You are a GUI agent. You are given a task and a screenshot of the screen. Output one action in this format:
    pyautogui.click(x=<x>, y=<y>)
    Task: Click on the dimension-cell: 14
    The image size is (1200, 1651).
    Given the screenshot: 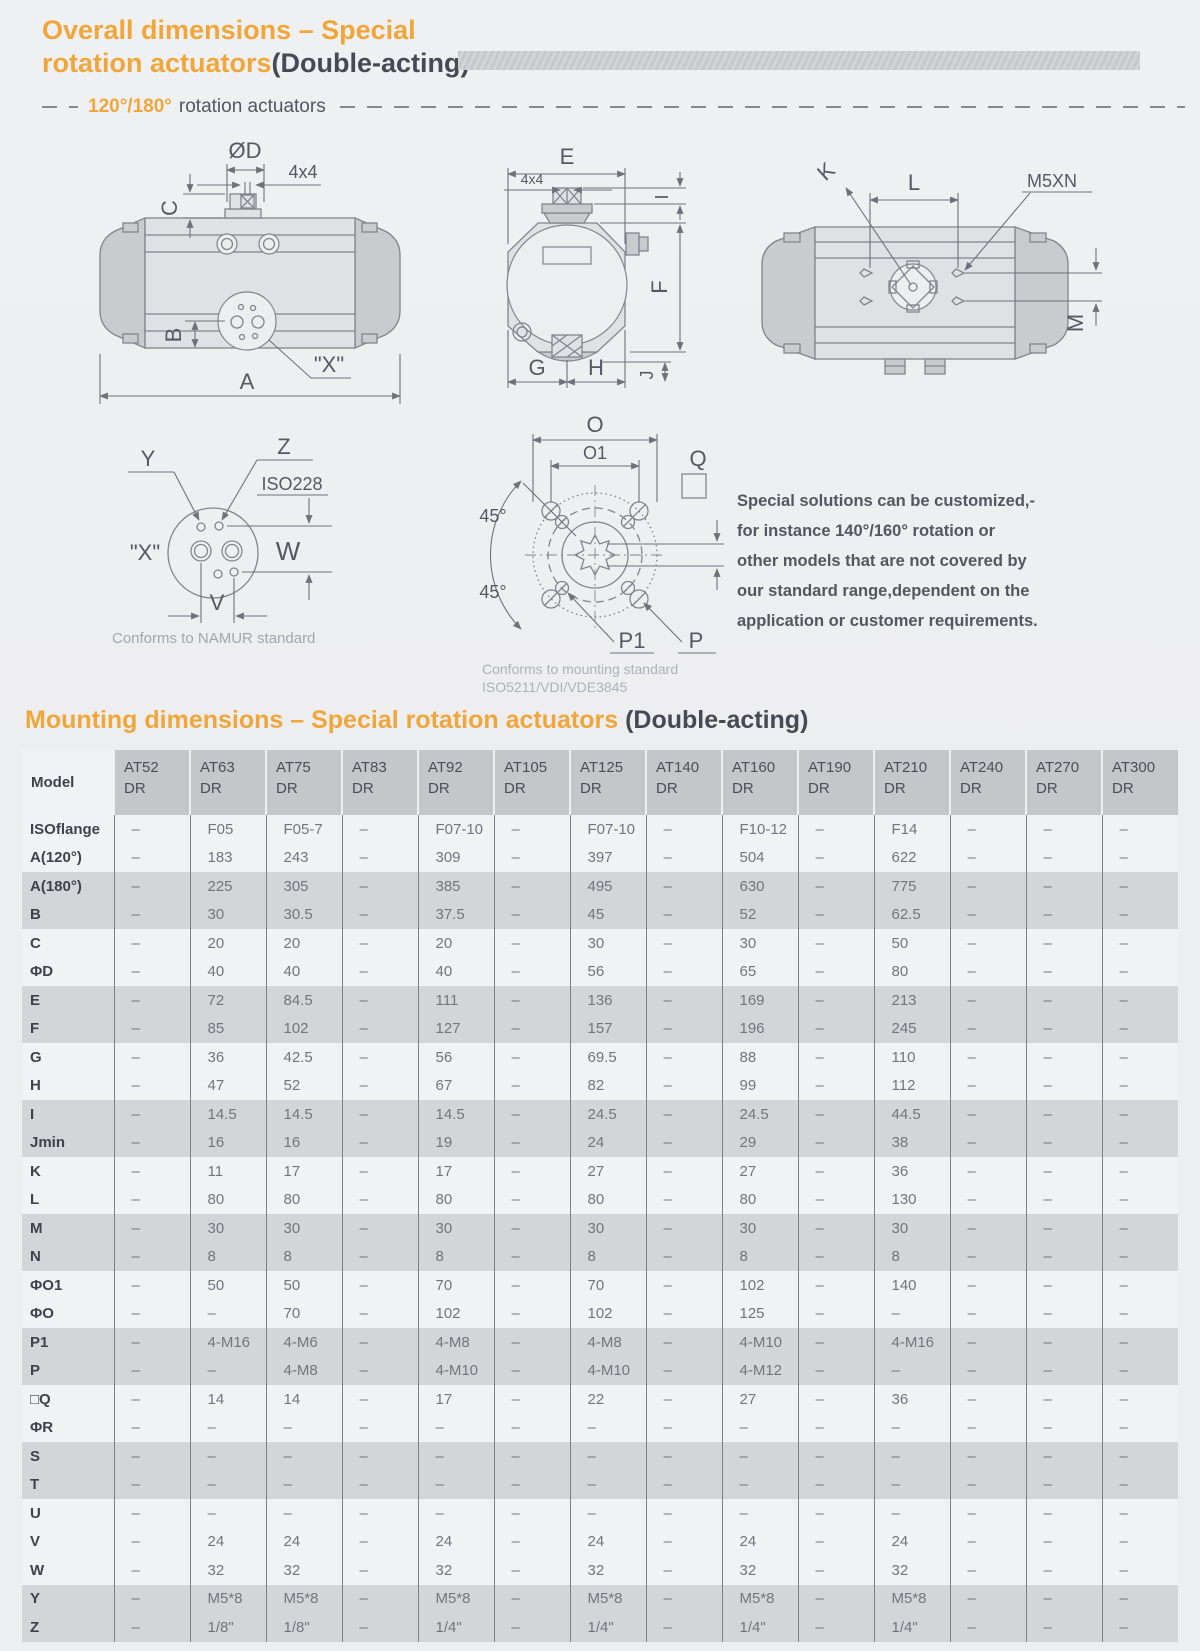 What is the action you would take?
    pyautogui.click(x=227, y=1399)
    